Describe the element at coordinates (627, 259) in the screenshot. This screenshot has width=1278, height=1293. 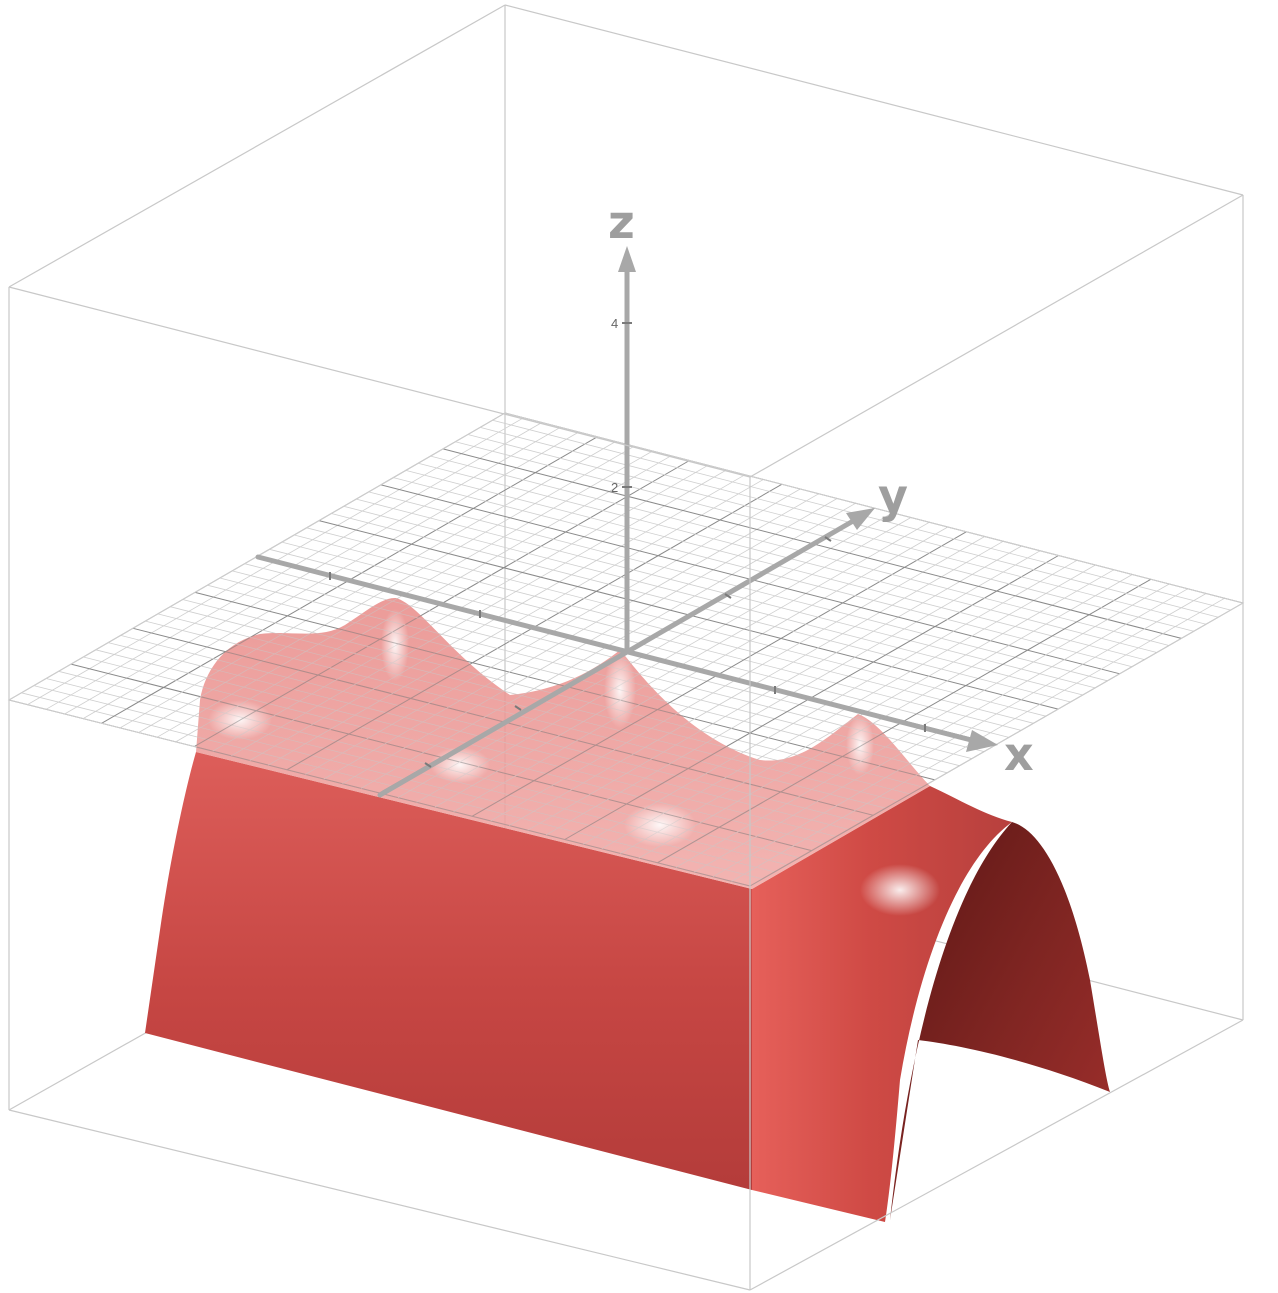
I see `z-axis-arrow-icon` at that location.